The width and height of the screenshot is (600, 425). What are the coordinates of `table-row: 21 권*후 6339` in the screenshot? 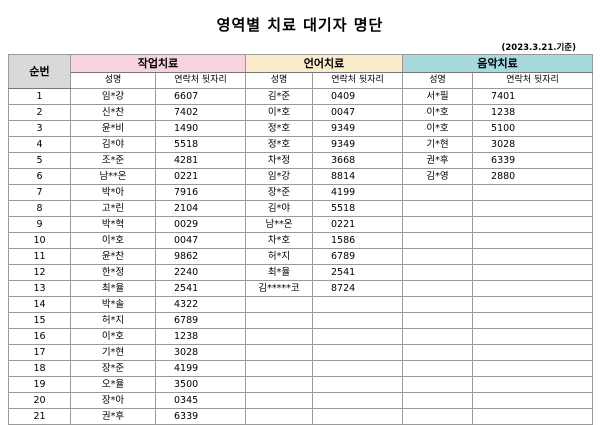 It's located at (301, 416).